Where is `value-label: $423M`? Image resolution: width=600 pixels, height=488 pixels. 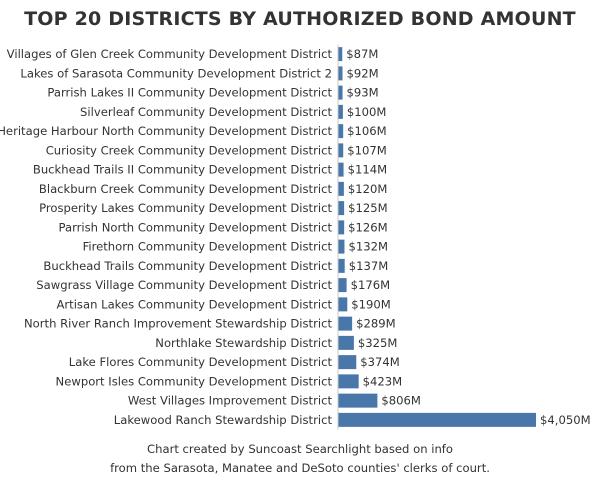 value-label: $423M is located at coordinates (383, 381).